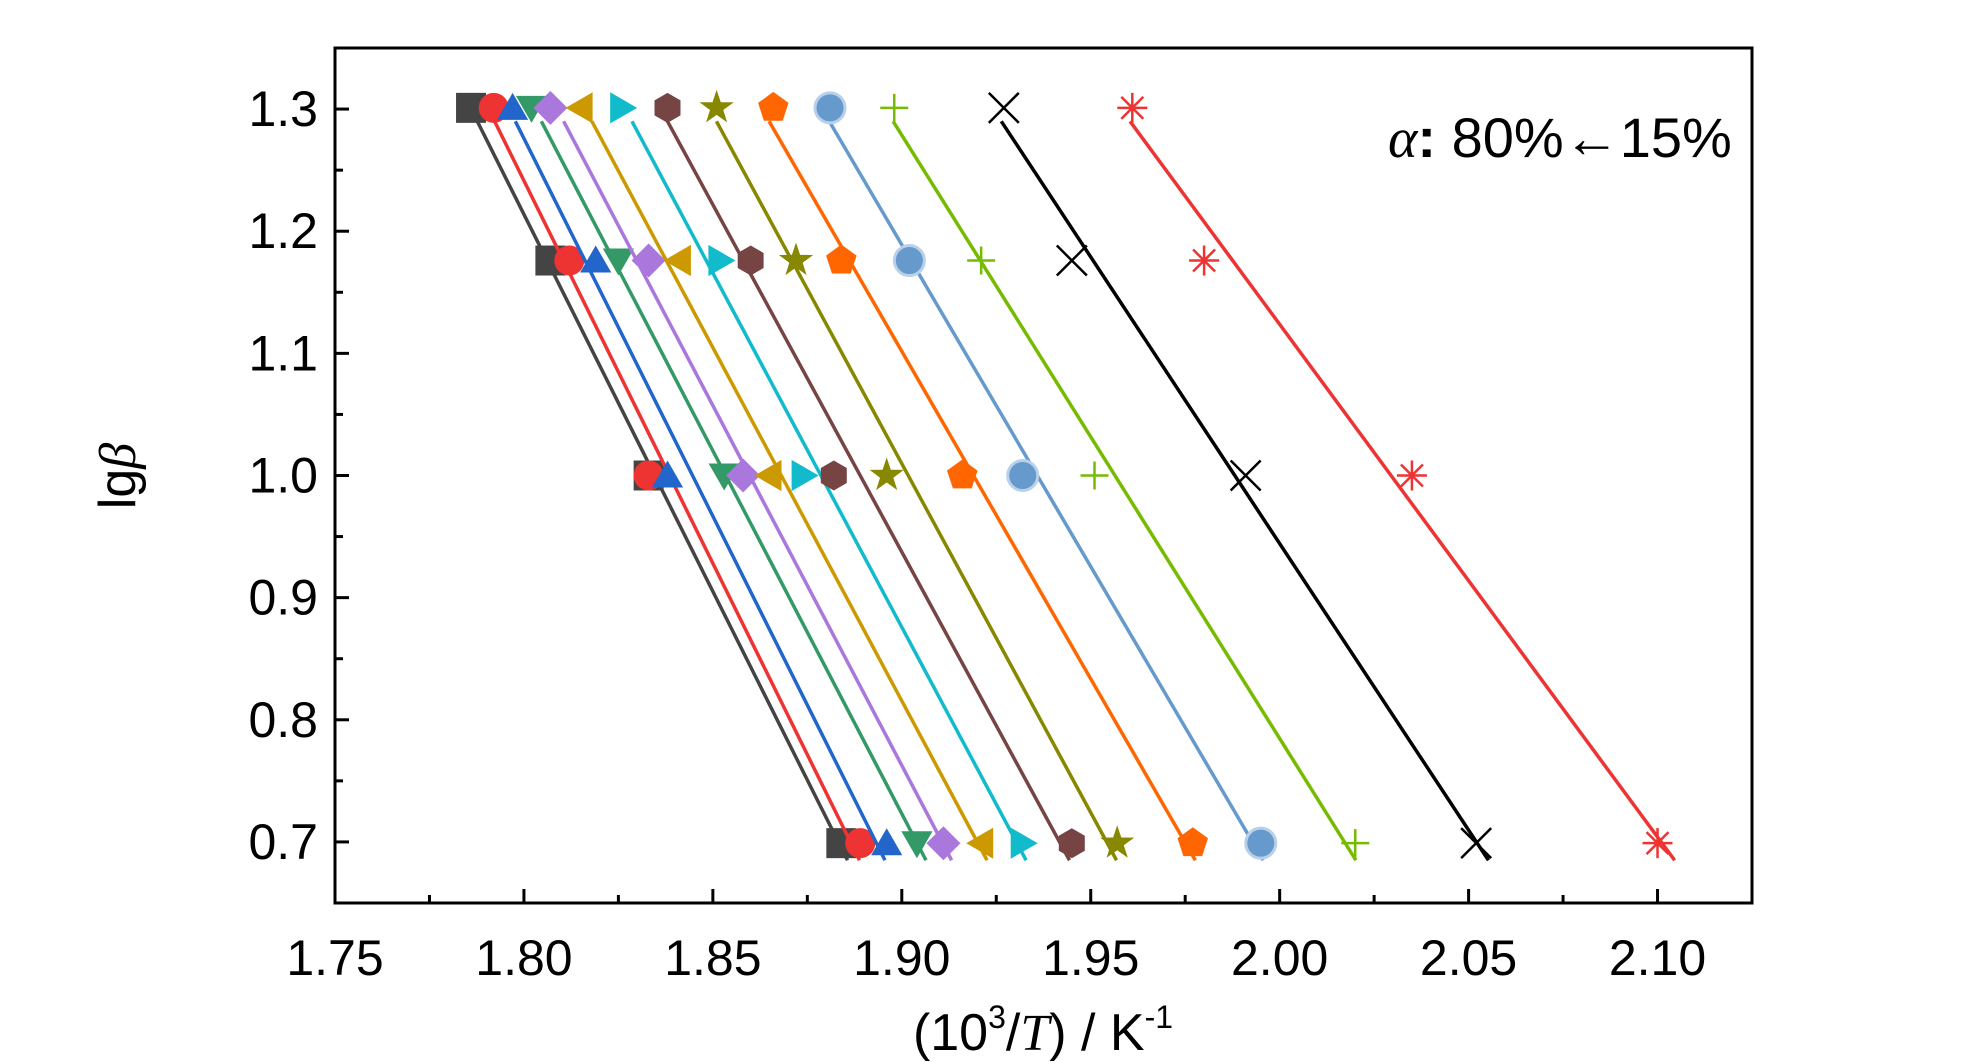 Image resolution: width=1984 pixels, height=1062 pixels. I want to click on y-tick-label: 1.1, so click(283, 353).